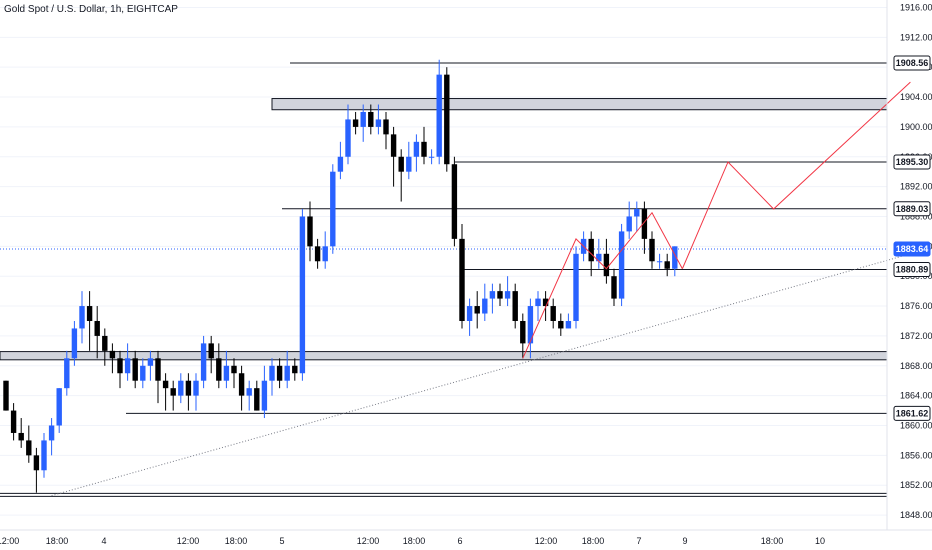 This screenshot has height=550, width=932. I want to click on time-tick-label: 5, so click(281, 541).